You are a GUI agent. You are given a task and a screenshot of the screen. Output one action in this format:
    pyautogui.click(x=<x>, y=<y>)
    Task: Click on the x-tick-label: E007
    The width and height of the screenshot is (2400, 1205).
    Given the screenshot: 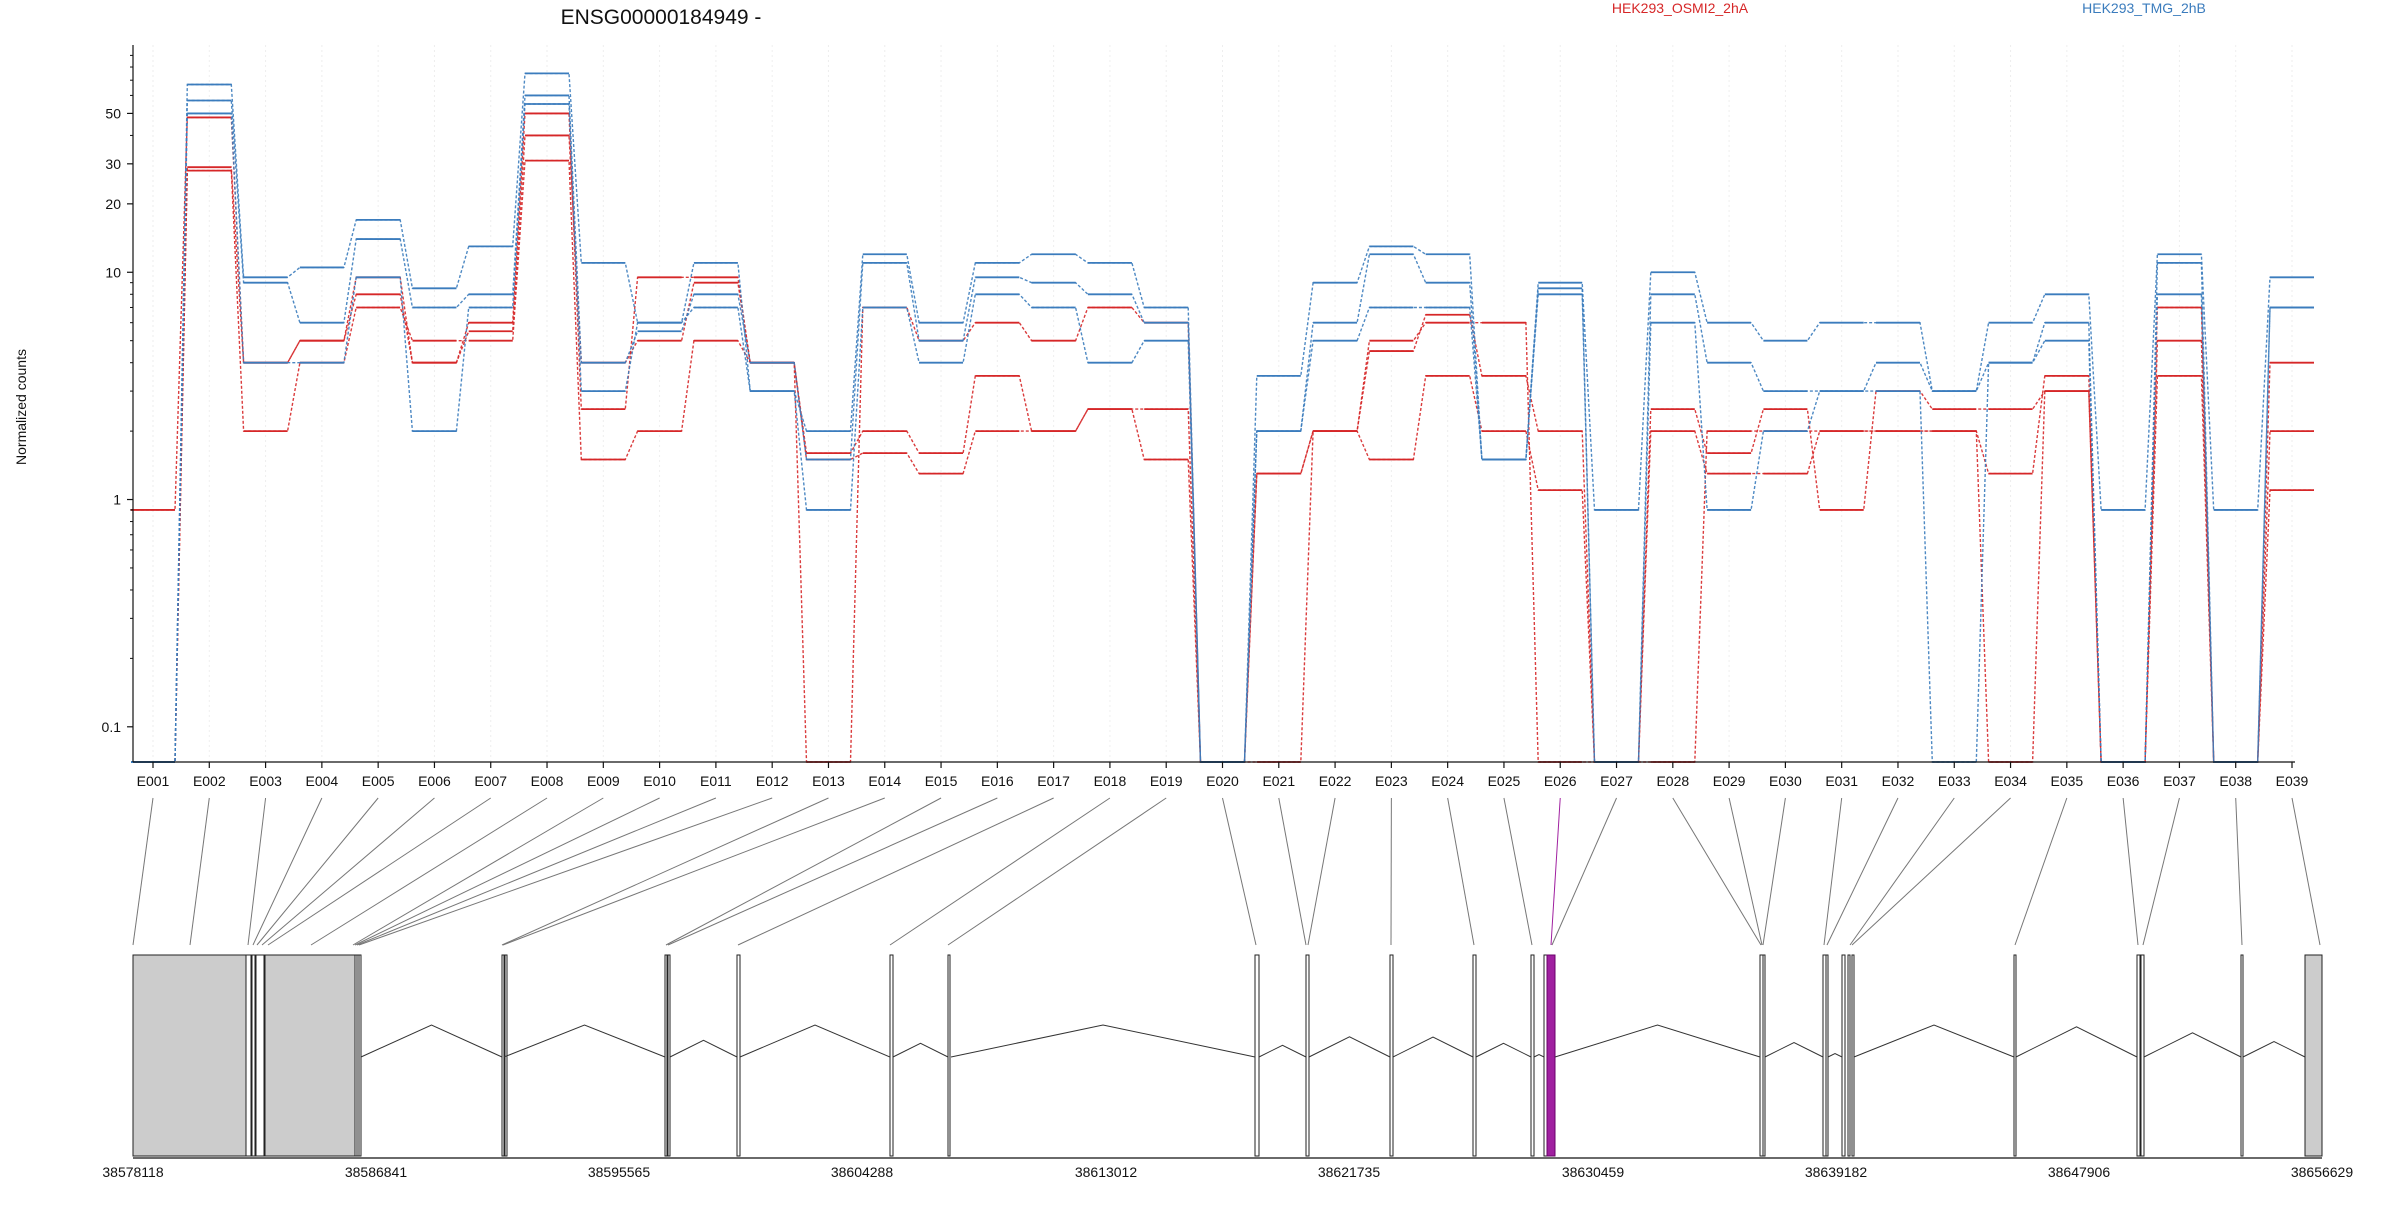 What is the action you would take?
    pyautogui.click(x=490, y=781)
    